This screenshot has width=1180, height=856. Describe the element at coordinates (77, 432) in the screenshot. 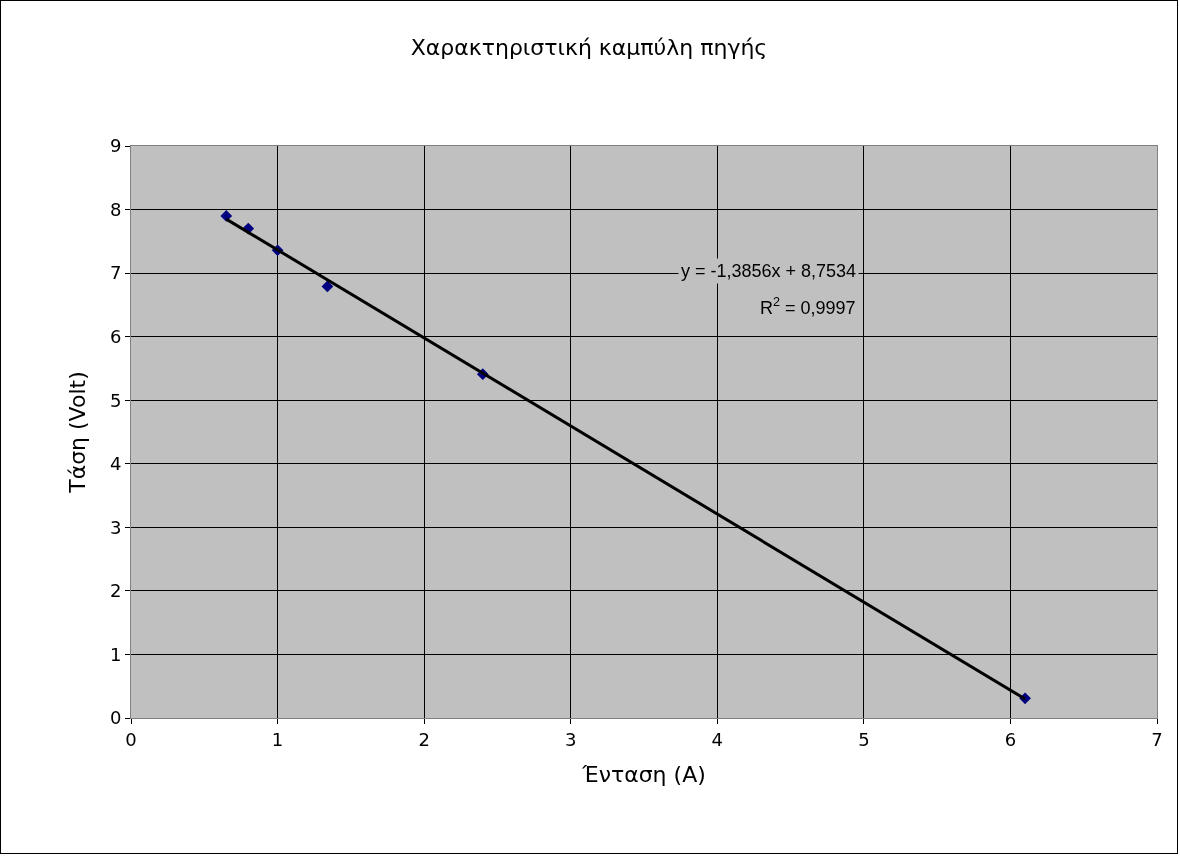

I see `y-axis-title: Τάση (Volt)` at that location.